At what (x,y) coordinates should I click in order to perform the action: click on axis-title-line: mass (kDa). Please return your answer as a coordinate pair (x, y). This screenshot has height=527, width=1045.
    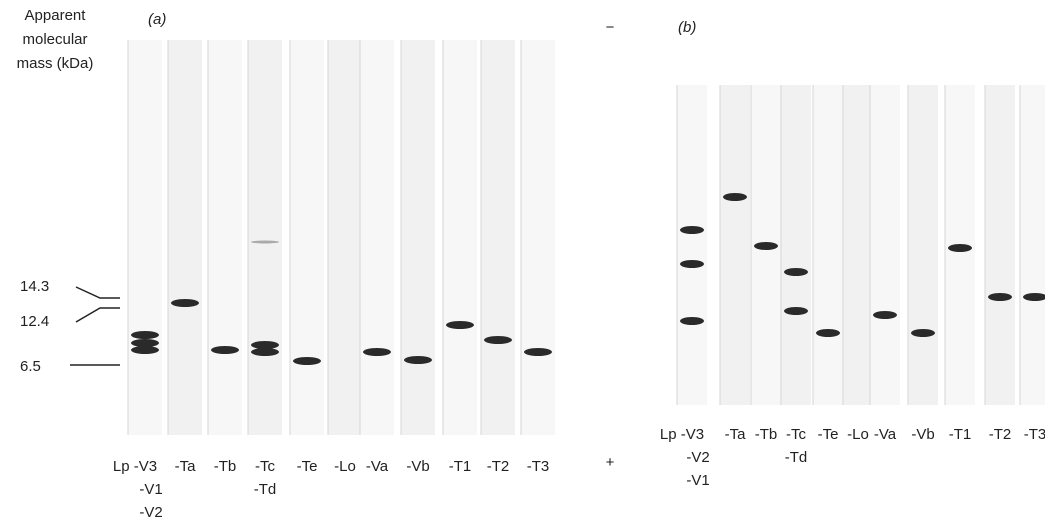
    Looking at the image, I should click on (55, 63).